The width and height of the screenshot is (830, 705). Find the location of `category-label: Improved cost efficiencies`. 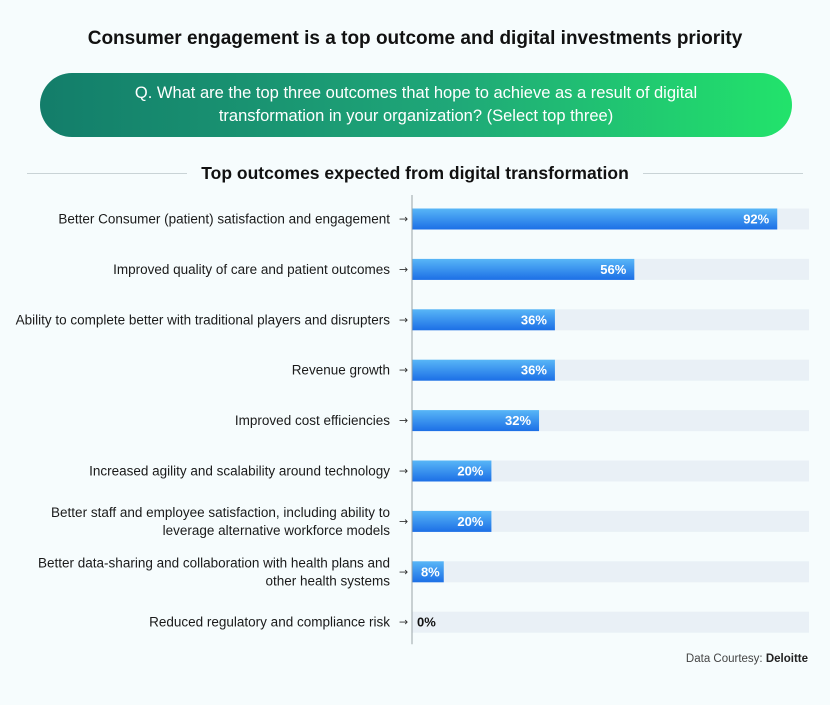

category-label: Improved cost efficiencies is located at coordinates (312, 420).